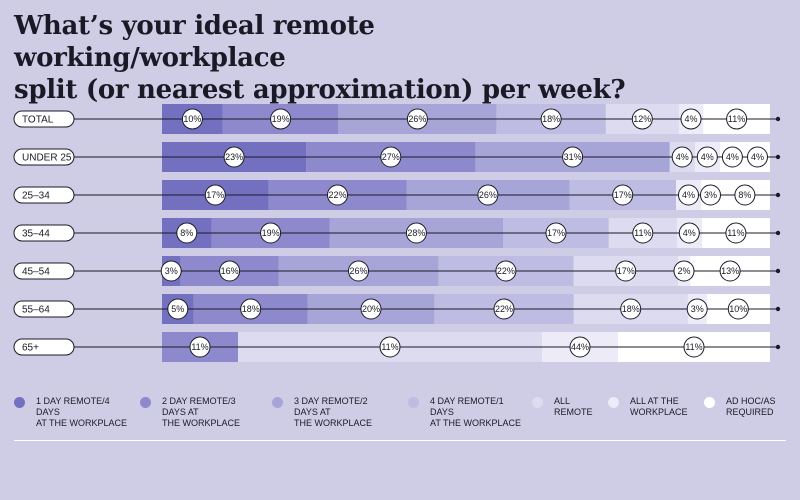 The image size is (800, 500). What do you see at coordinates (36, 310) in the screenshot?
I see `row-label-55-64: 55–64` at bounding box center [36, 310].